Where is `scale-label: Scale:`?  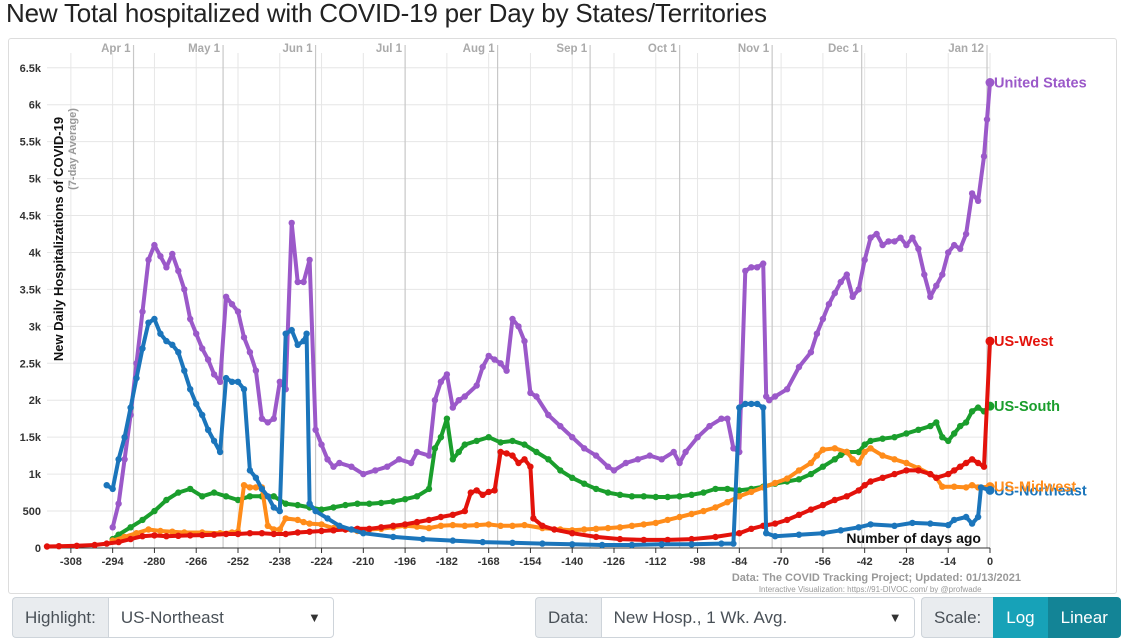
scale-label: Scale: is located at coordinates (957, 617).